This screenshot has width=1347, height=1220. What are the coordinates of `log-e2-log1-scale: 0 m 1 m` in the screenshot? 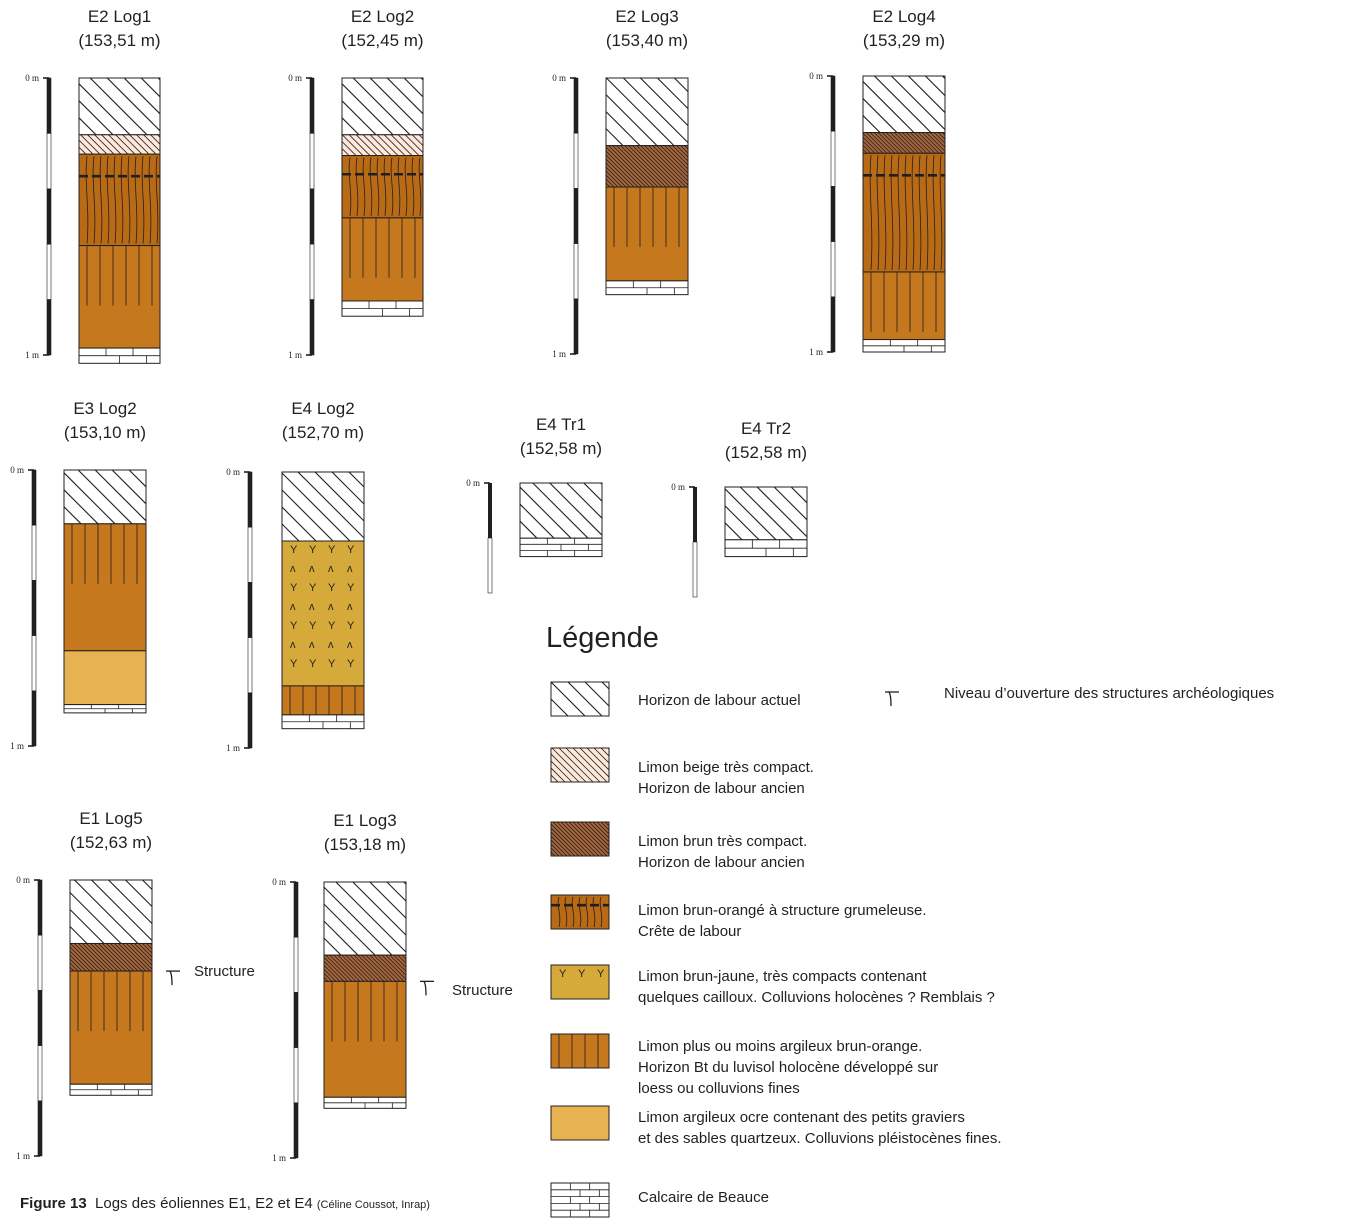 It's located at (38, 216).